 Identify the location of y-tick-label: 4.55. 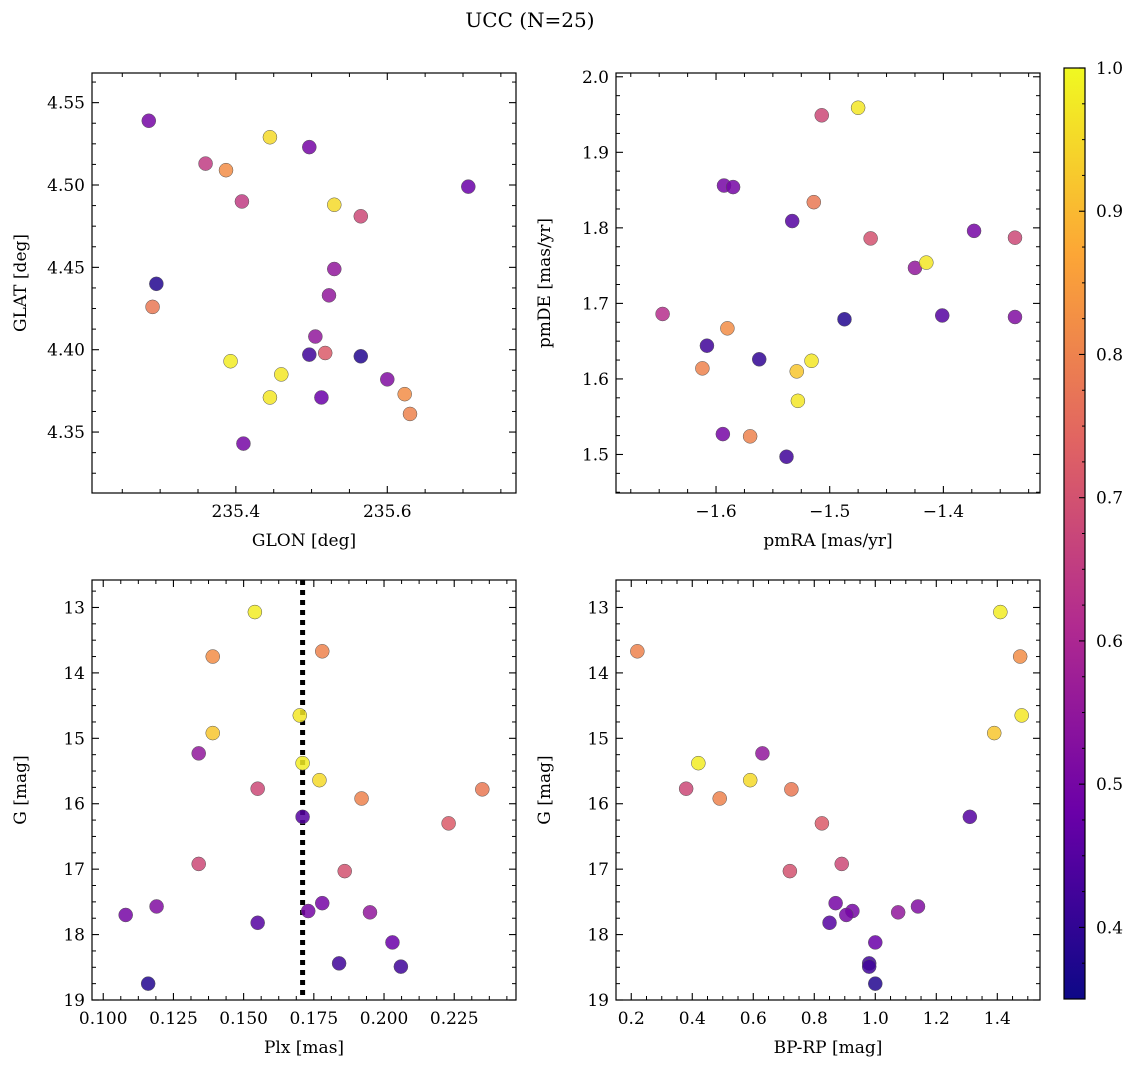
(66, 104).